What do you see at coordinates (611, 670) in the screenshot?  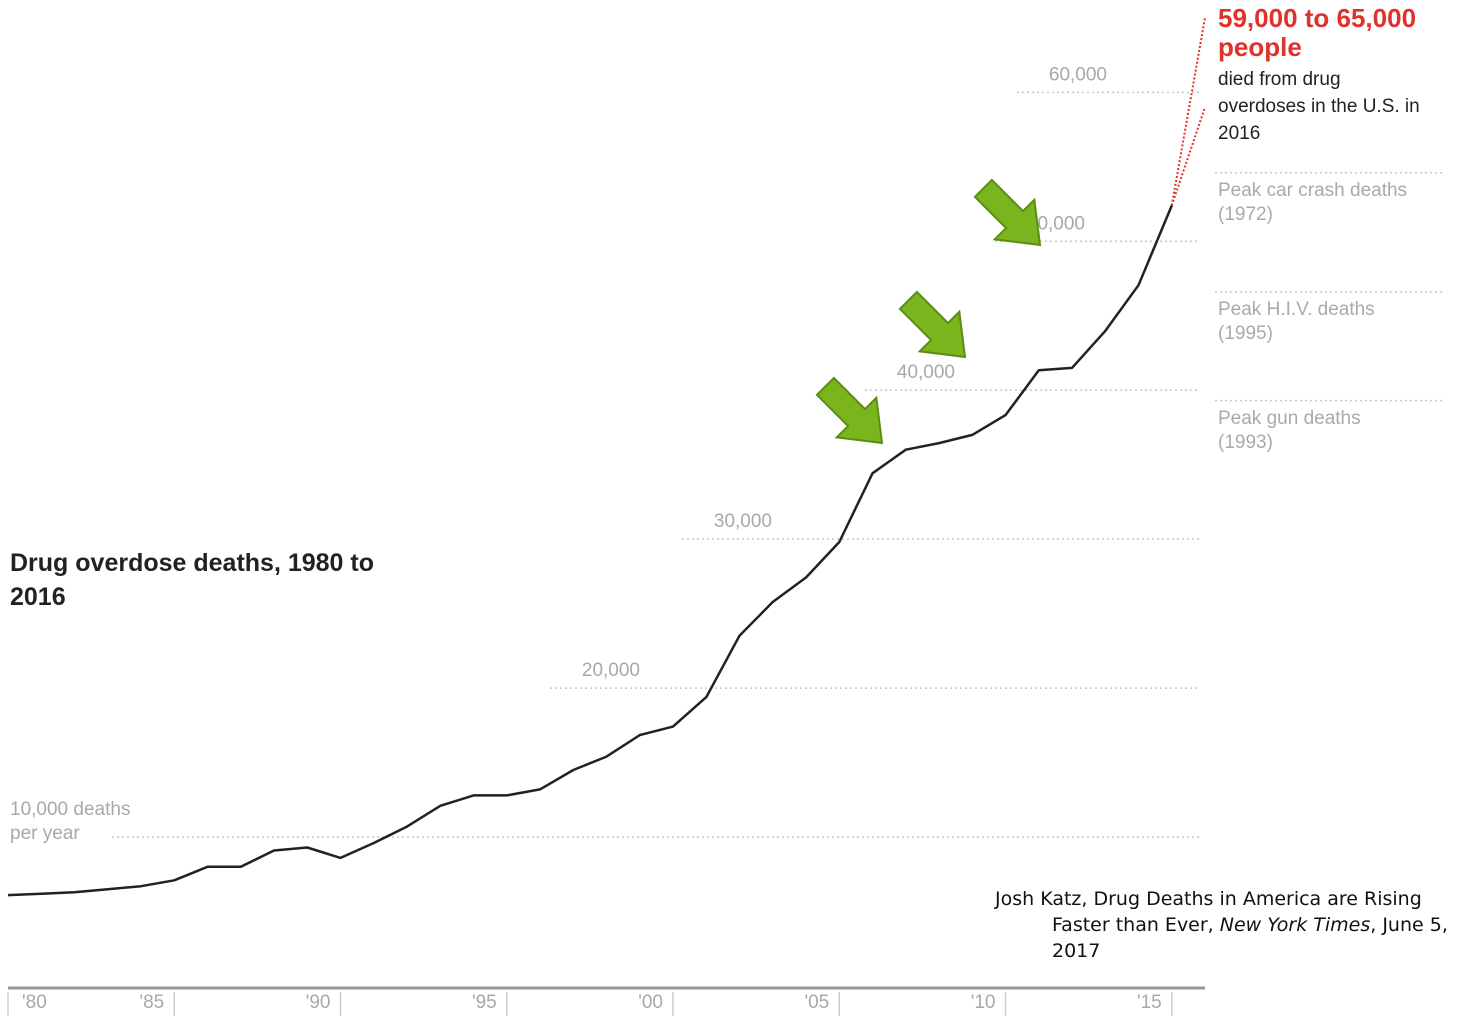 I see `y-tick-label: 20,000` at bounding box center [611, 670].